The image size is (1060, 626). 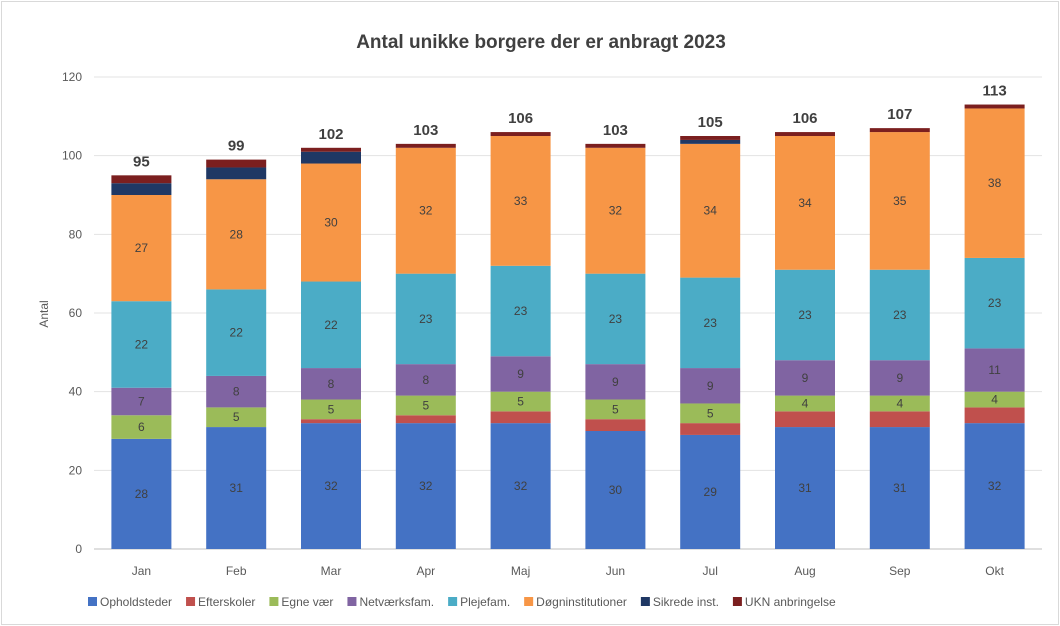 I want to click on legend-entry: Netværksfam., so click(x=396, y=602).